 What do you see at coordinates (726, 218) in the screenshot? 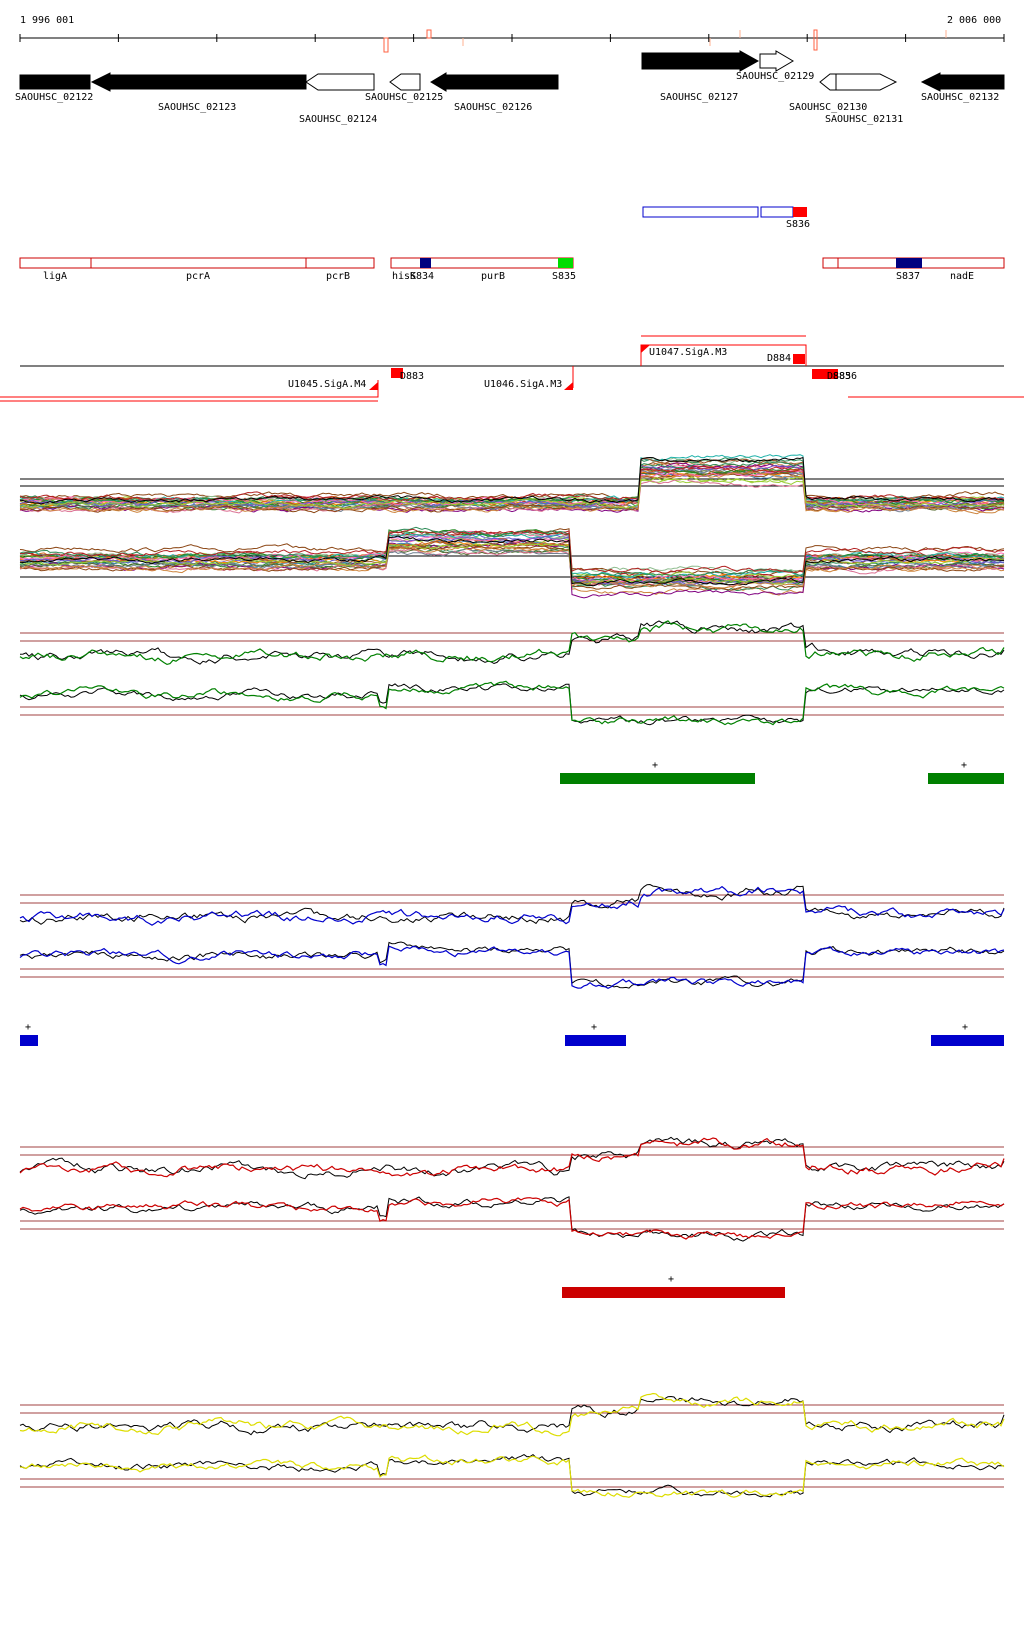
I see `segment-track-top: S836` at bounding box center [726, 218].